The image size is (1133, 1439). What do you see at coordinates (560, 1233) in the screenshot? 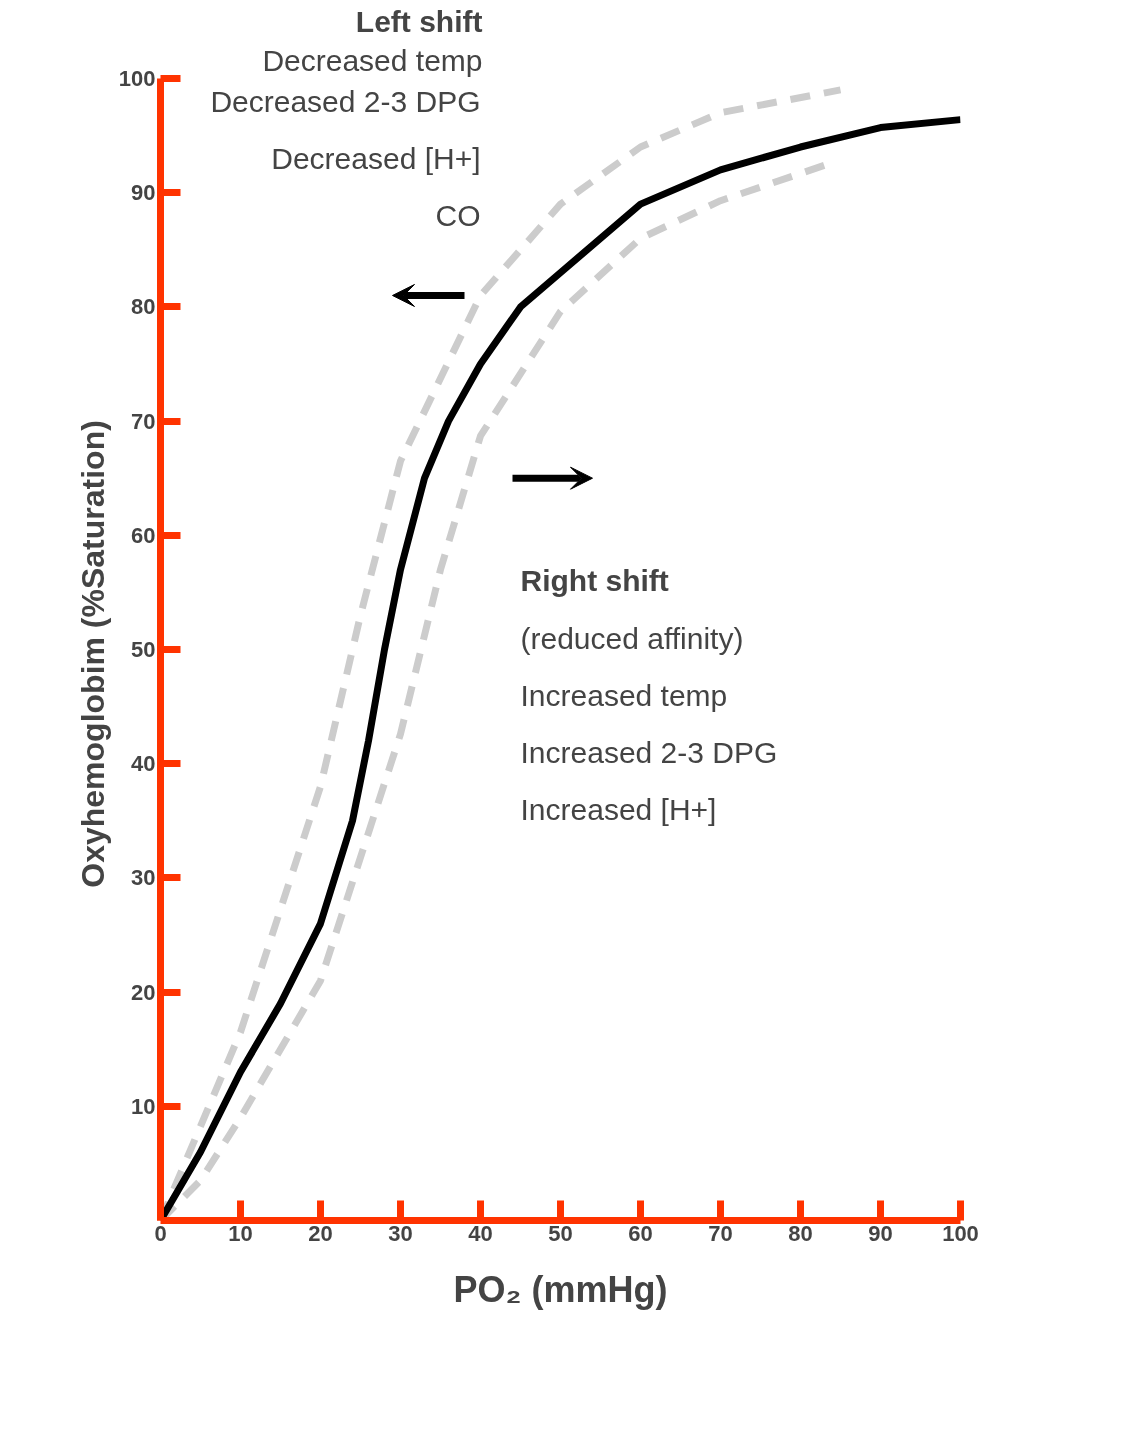
I see `x-tick-label: 50` at bounding box center [560, 1233].